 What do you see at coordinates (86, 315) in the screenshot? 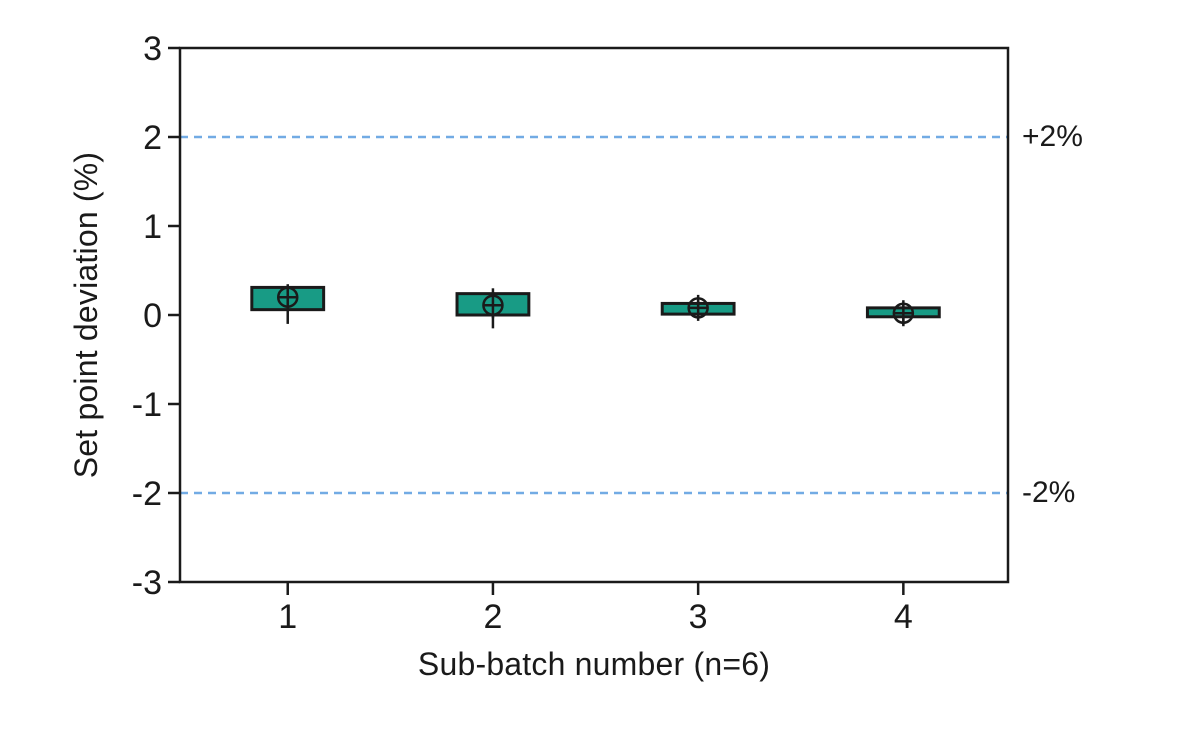
I see `y-axis-title: Set point deviation (%)` at bounding box center [86, 315].